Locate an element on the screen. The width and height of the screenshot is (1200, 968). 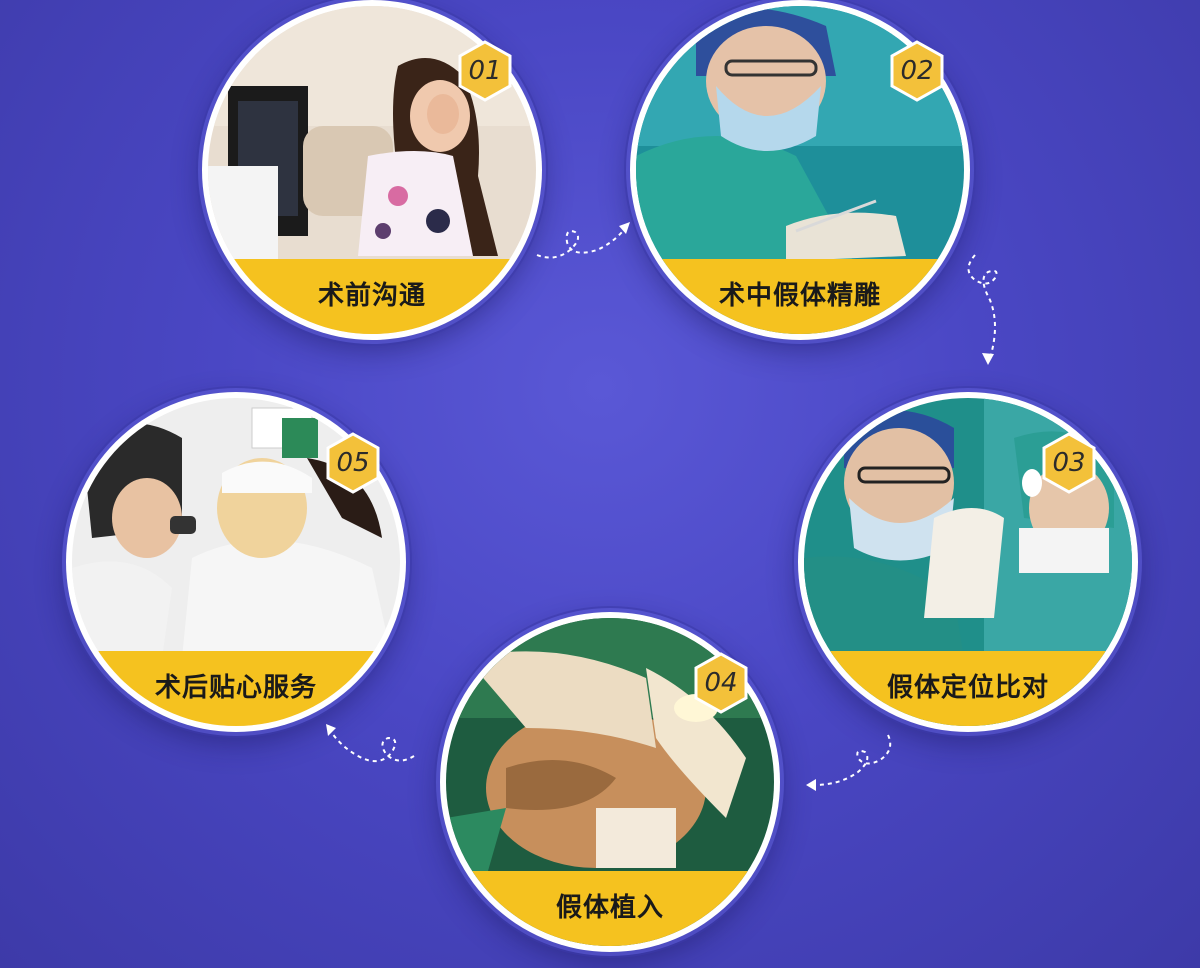
arrow-step3-to-step4 is located at coordinates (850, 765).